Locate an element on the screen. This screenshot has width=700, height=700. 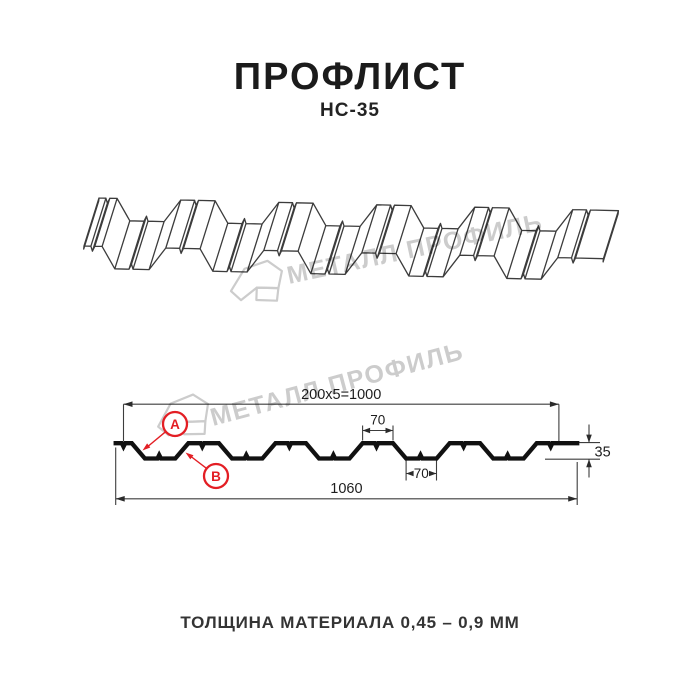
callout-b-circle is located at coordinates (216, 476).